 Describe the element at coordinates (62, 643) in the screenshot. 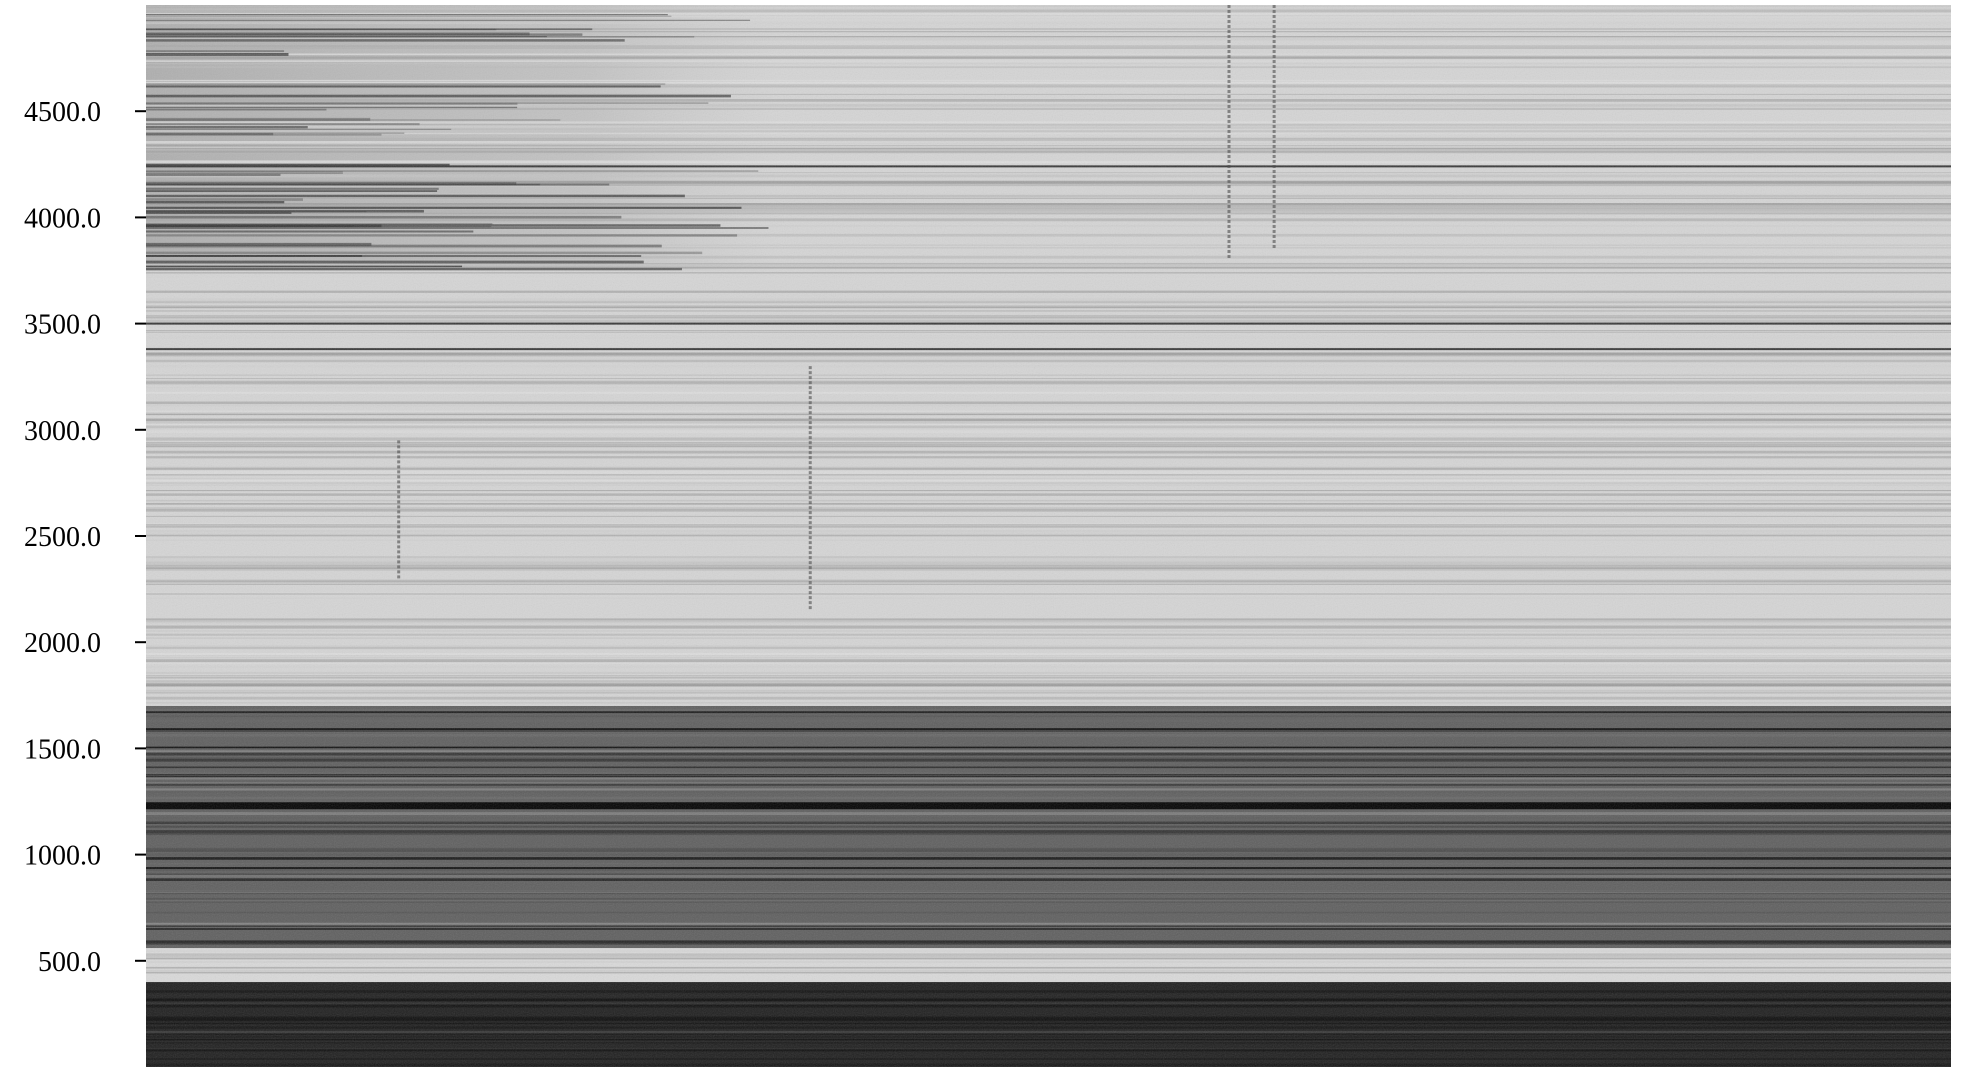

I see `y-tick-label: 2000.0` at that location.